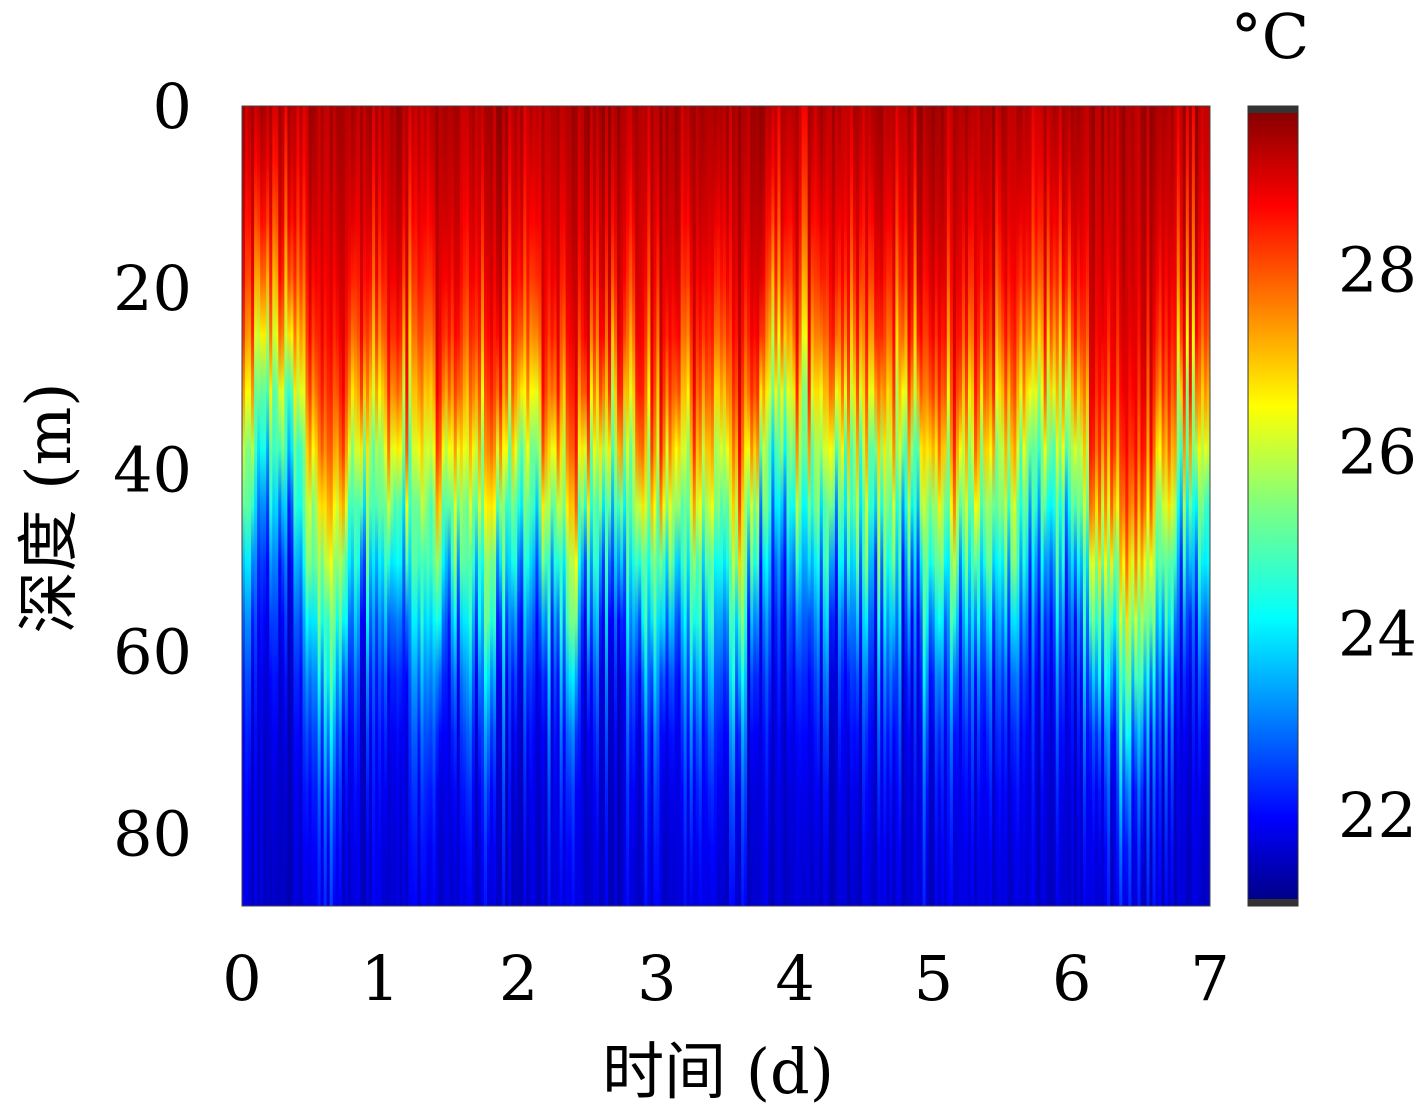  What do you see at coordinates (152, 288) in the screenshot?
I see `y-tick-label: 20` at bounding box center [152, 288].